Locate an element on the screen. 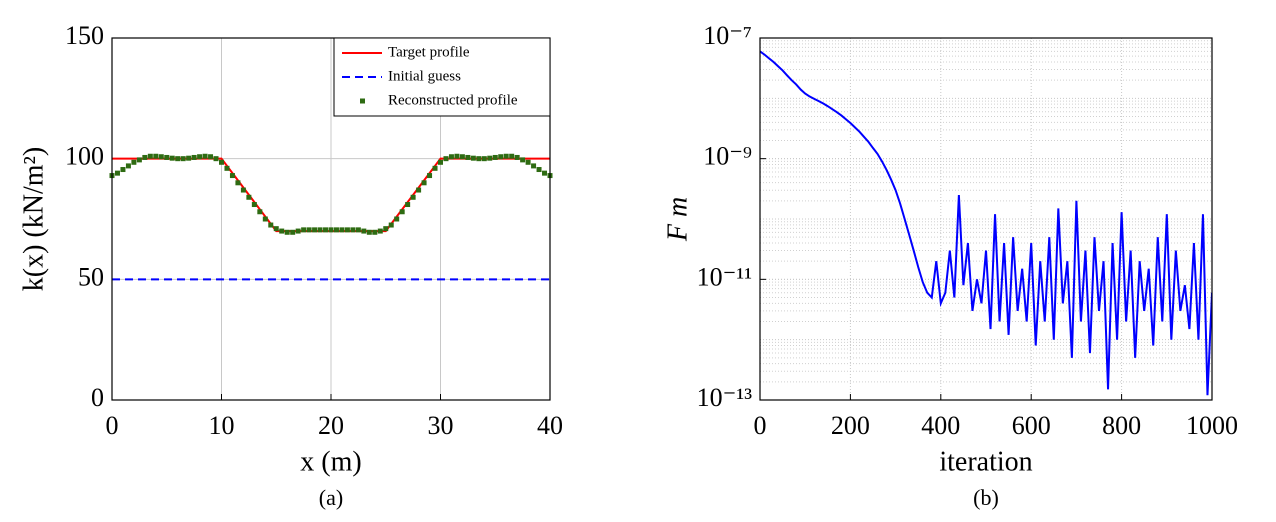  x-tick-label: 20 is located at coordinates (331, 425).